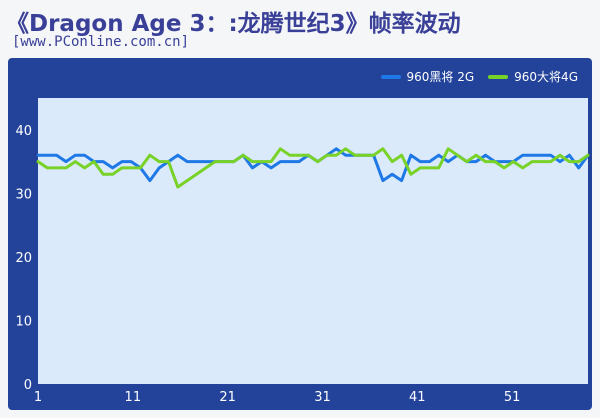 The image size is (600, 418). Describe the element at coordinates (479, 76) in the screenshot. I see `legend: 960黑将 2G 960大将4G` at that location.